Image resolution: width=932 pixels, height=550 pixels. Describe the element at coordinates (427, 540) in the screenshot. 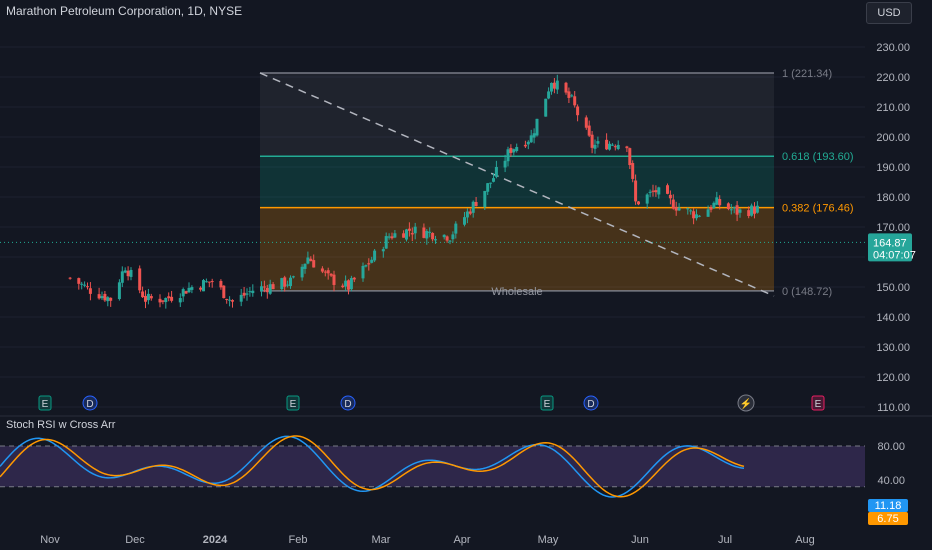

I see `time-axis: Nov Dec 2024 Feb Mar Apr May Jun Jul Aug` at that location.